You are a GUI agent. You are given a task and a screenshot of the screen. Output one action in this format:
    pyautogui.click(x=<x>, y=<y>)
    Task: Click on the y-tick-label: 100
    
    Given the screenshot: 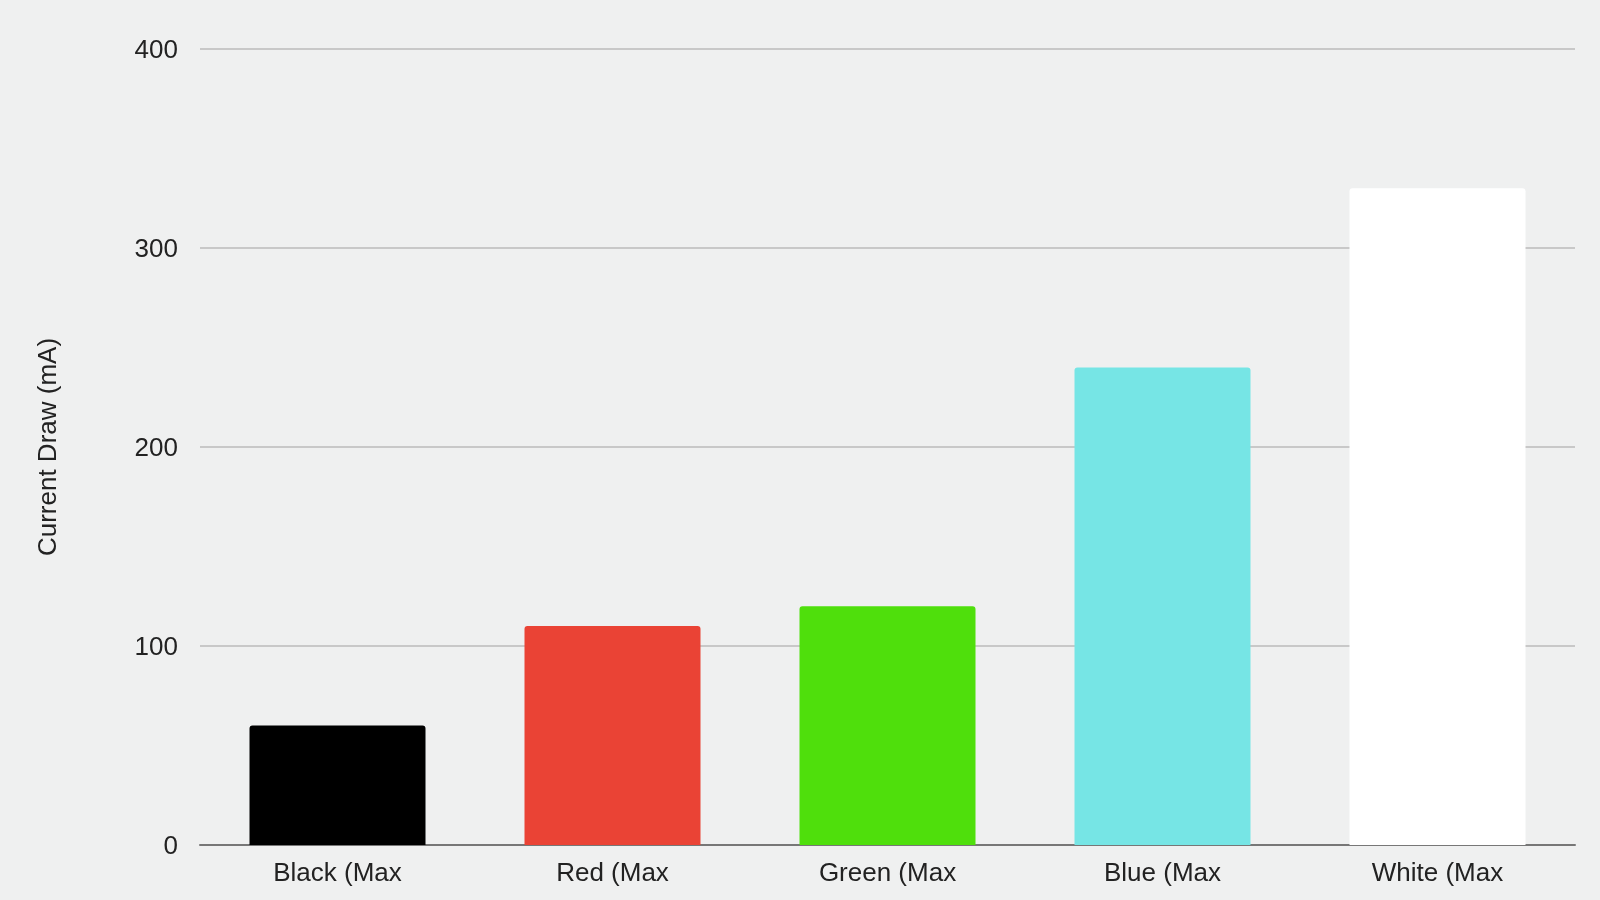 What is the action you would take?
    pyautogui.click(x=156, y=646)
    